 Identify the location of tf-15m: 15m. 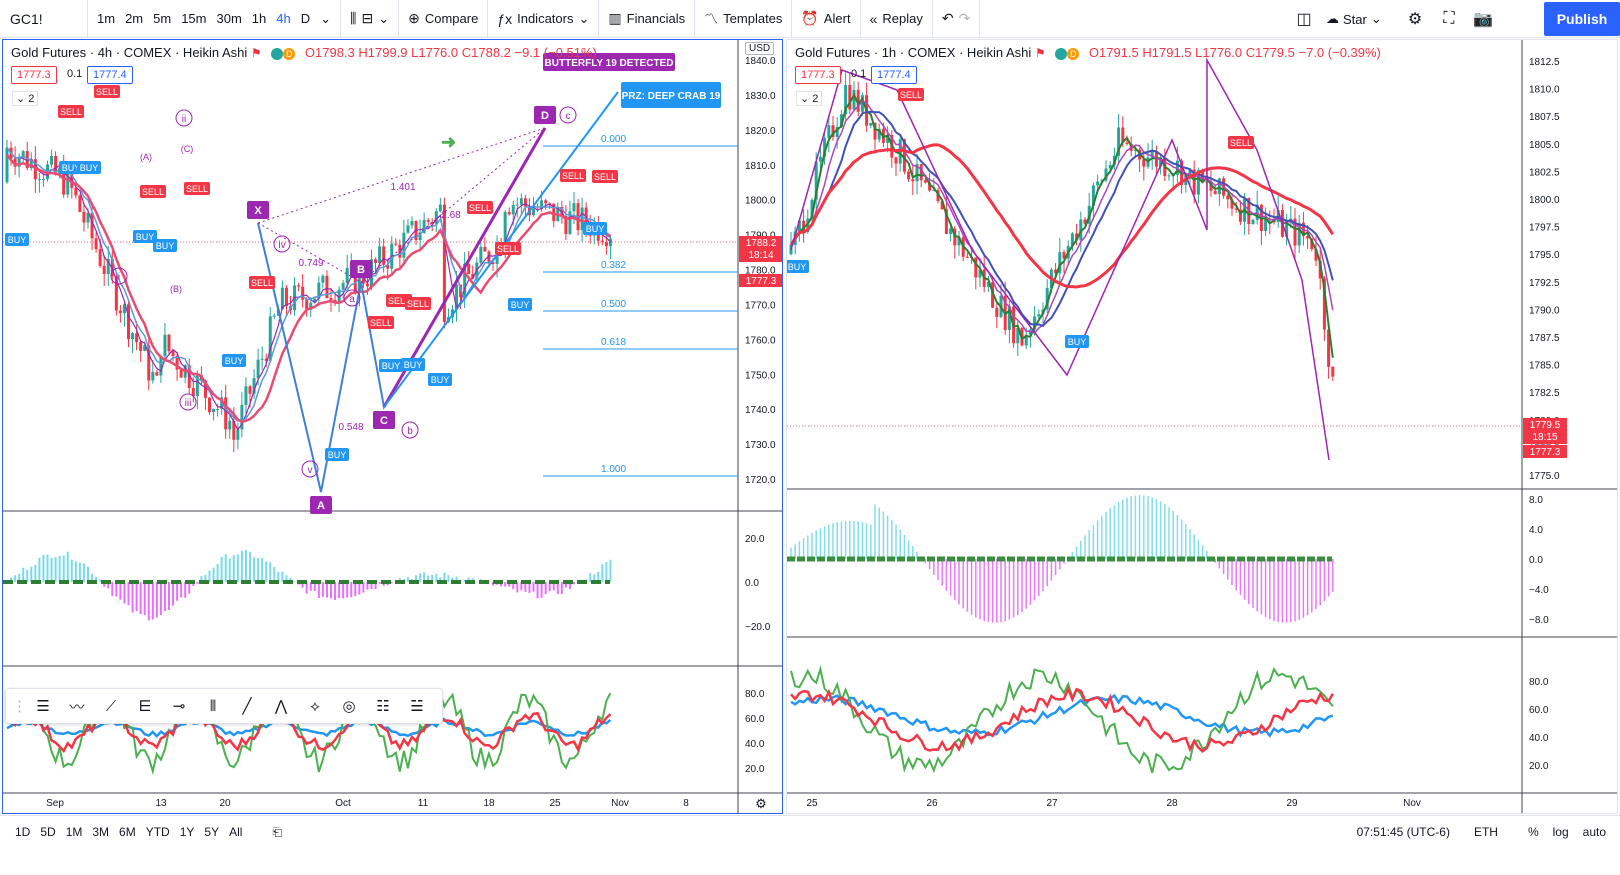
(194, 18).